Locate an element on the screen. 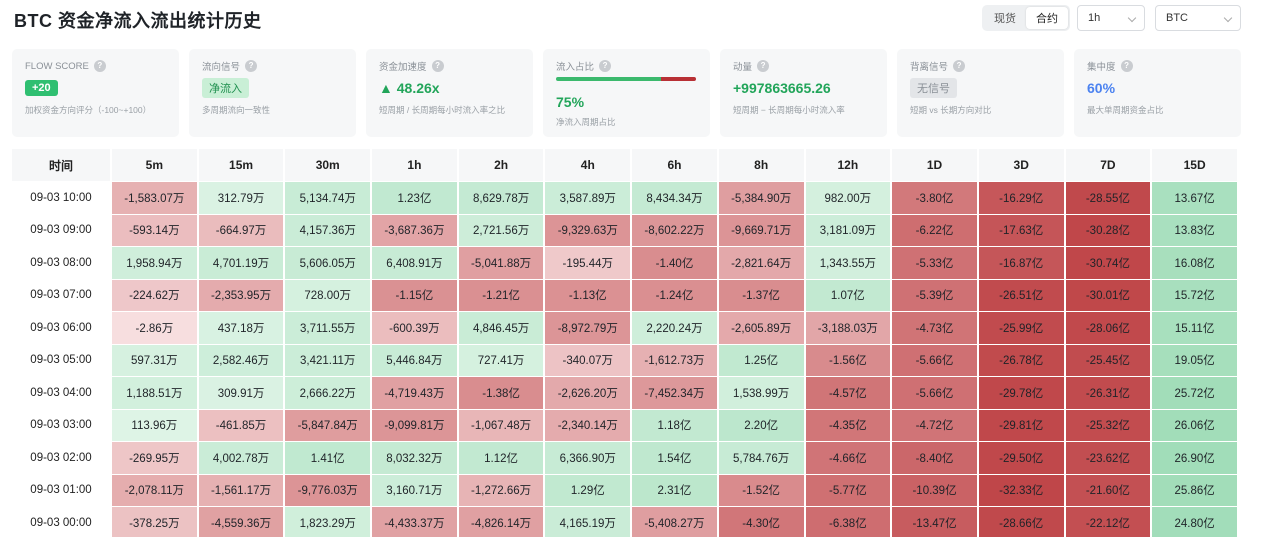  flow-cell: -2,078.11万 is located at coordinates (154, 490).